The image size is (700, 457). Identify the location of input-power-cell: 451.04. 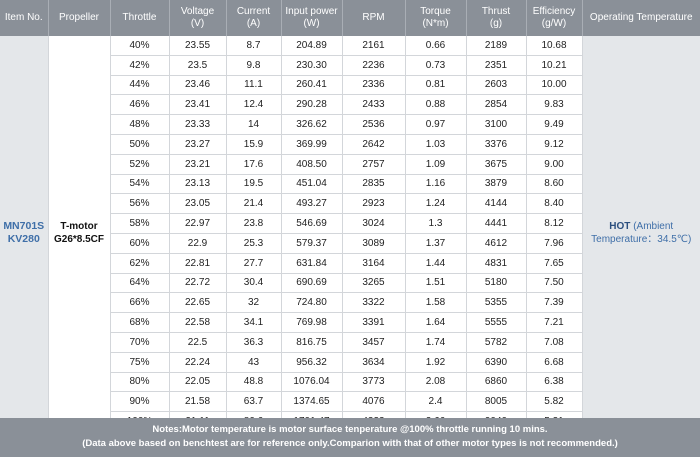
(312, 184).